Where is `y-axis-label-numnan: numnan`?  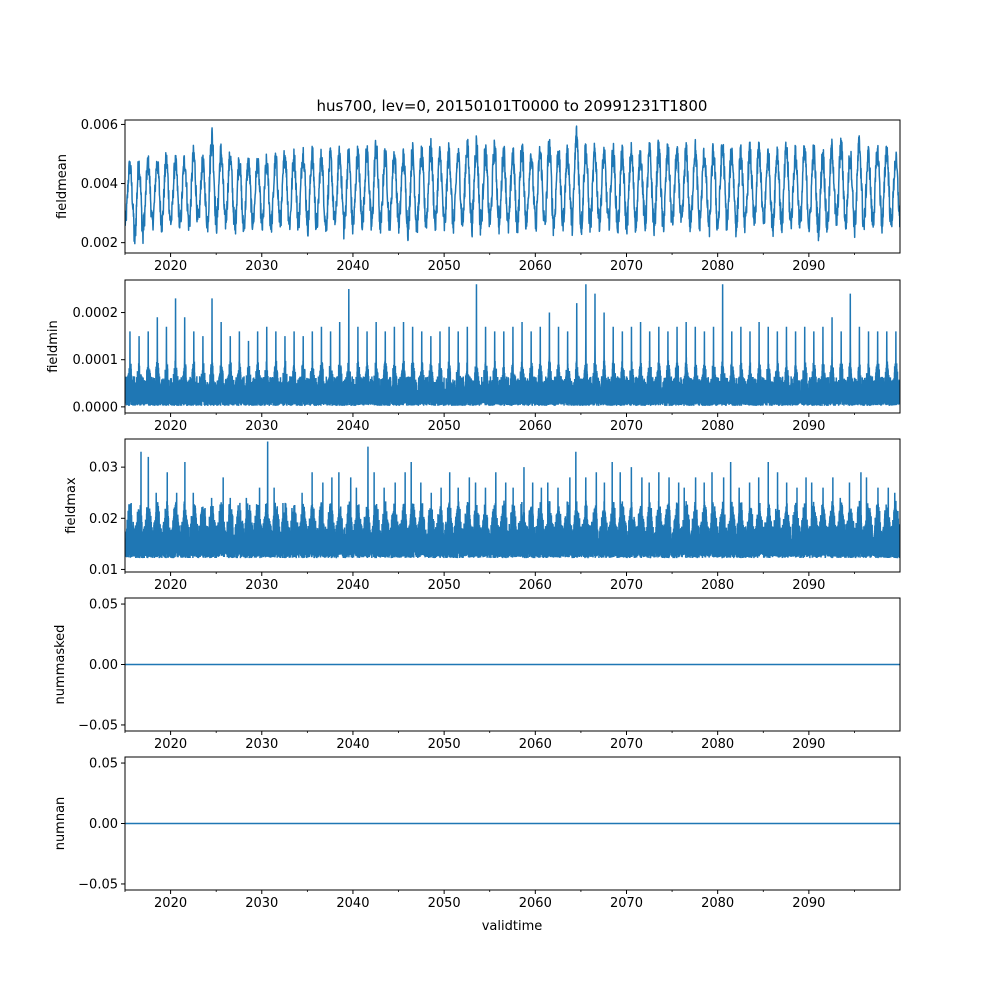 y-axis-label-numnan: numnan is located at coordinates (60, 824).